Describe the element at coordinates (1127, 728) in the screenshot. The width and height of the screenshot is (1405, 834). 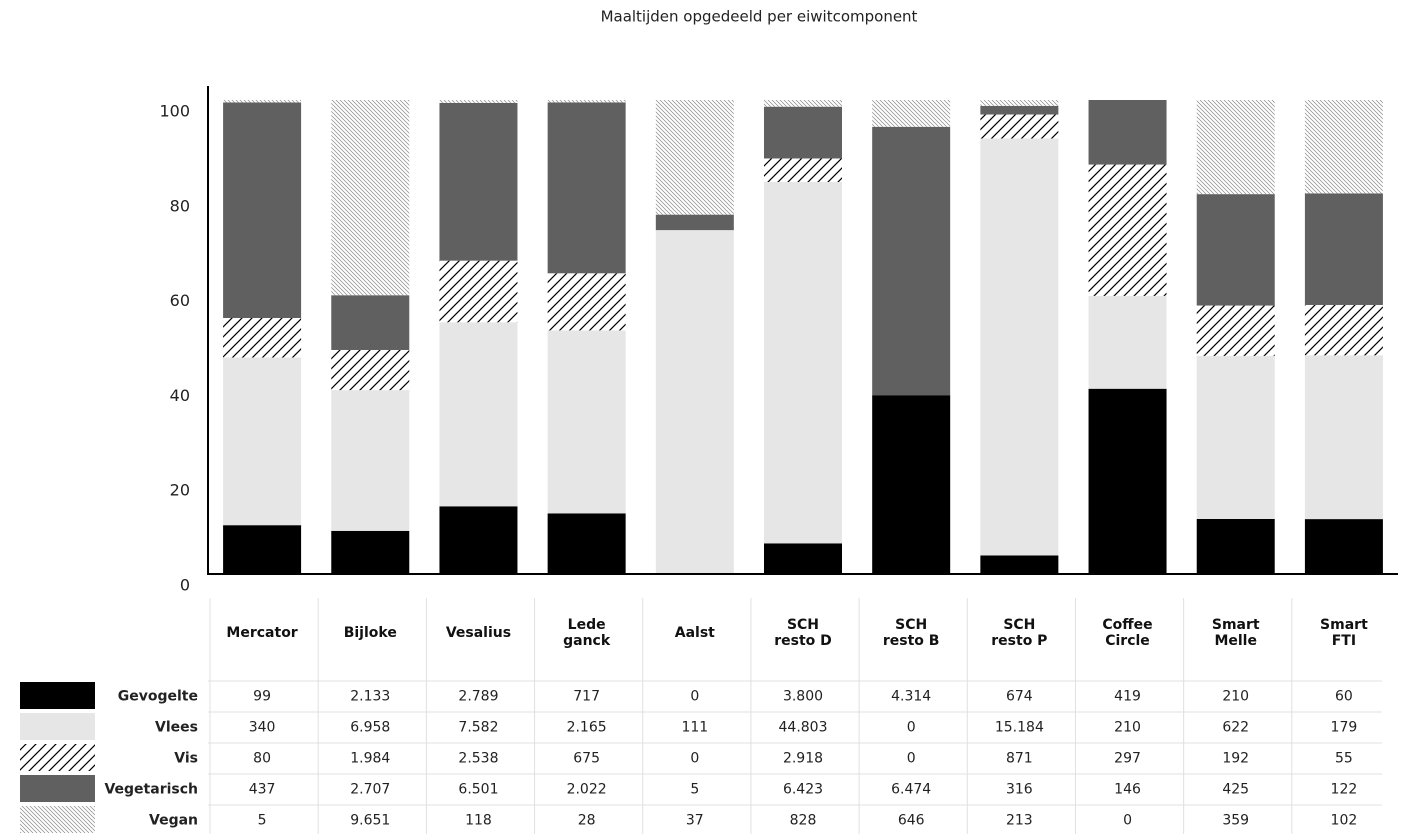
I see `table-cell: 210` at that location.